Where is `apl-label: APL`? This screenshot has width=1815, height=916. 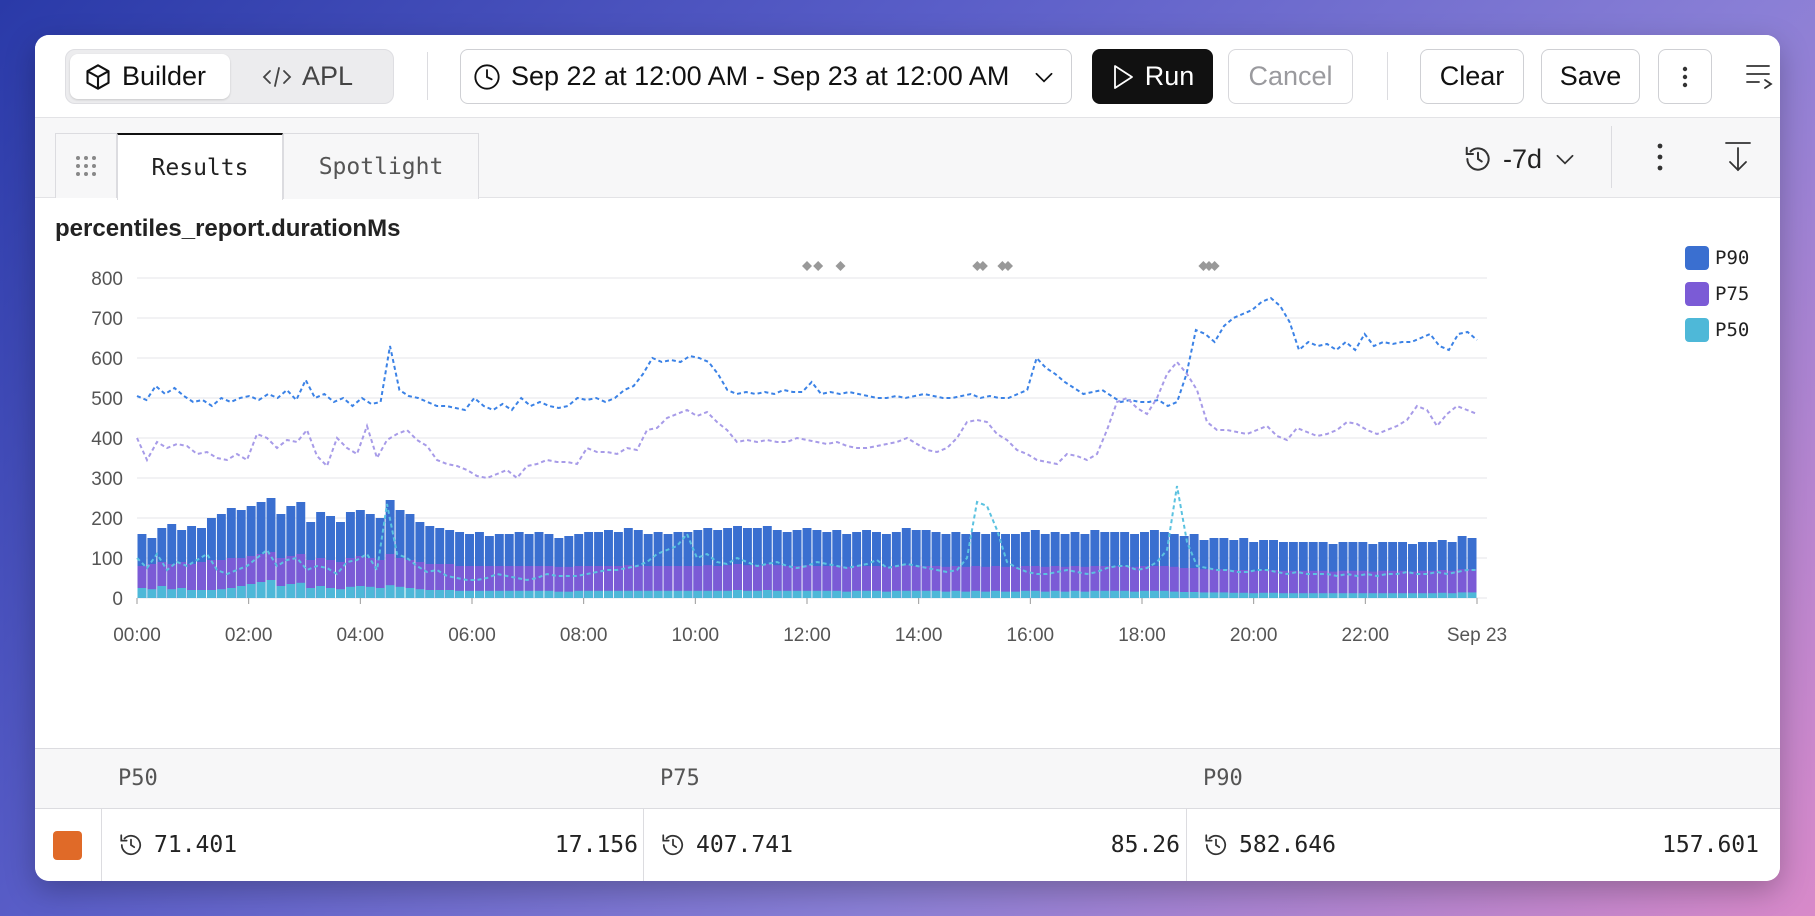
apl-label: APL is located at coordinates (328, 76).